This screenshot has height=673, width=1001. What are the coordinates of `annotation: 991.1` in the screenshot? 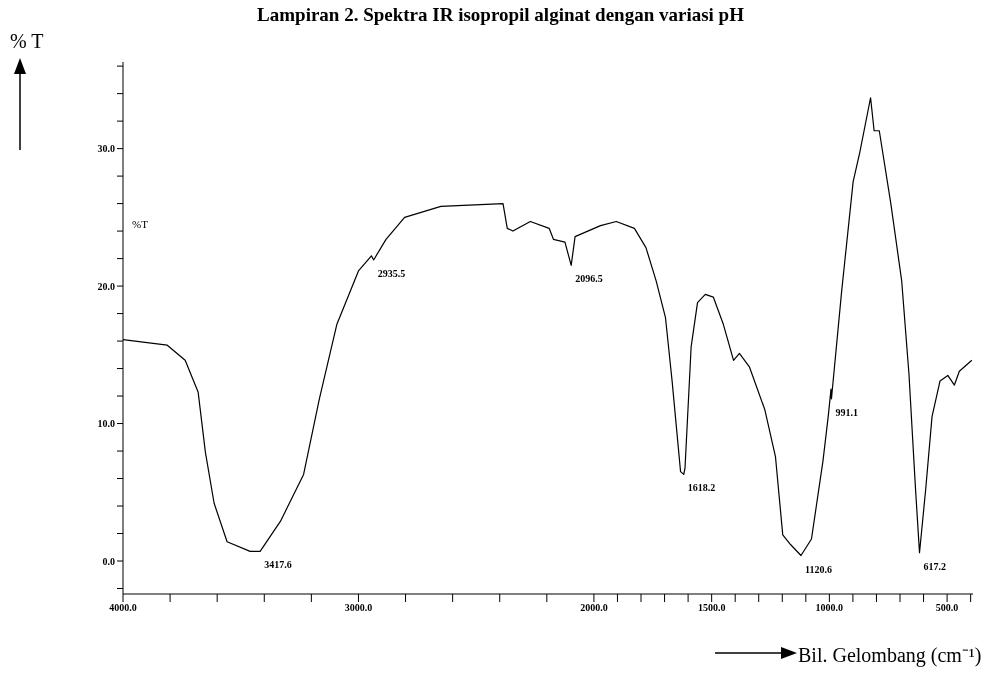 It's located at (846, 412).